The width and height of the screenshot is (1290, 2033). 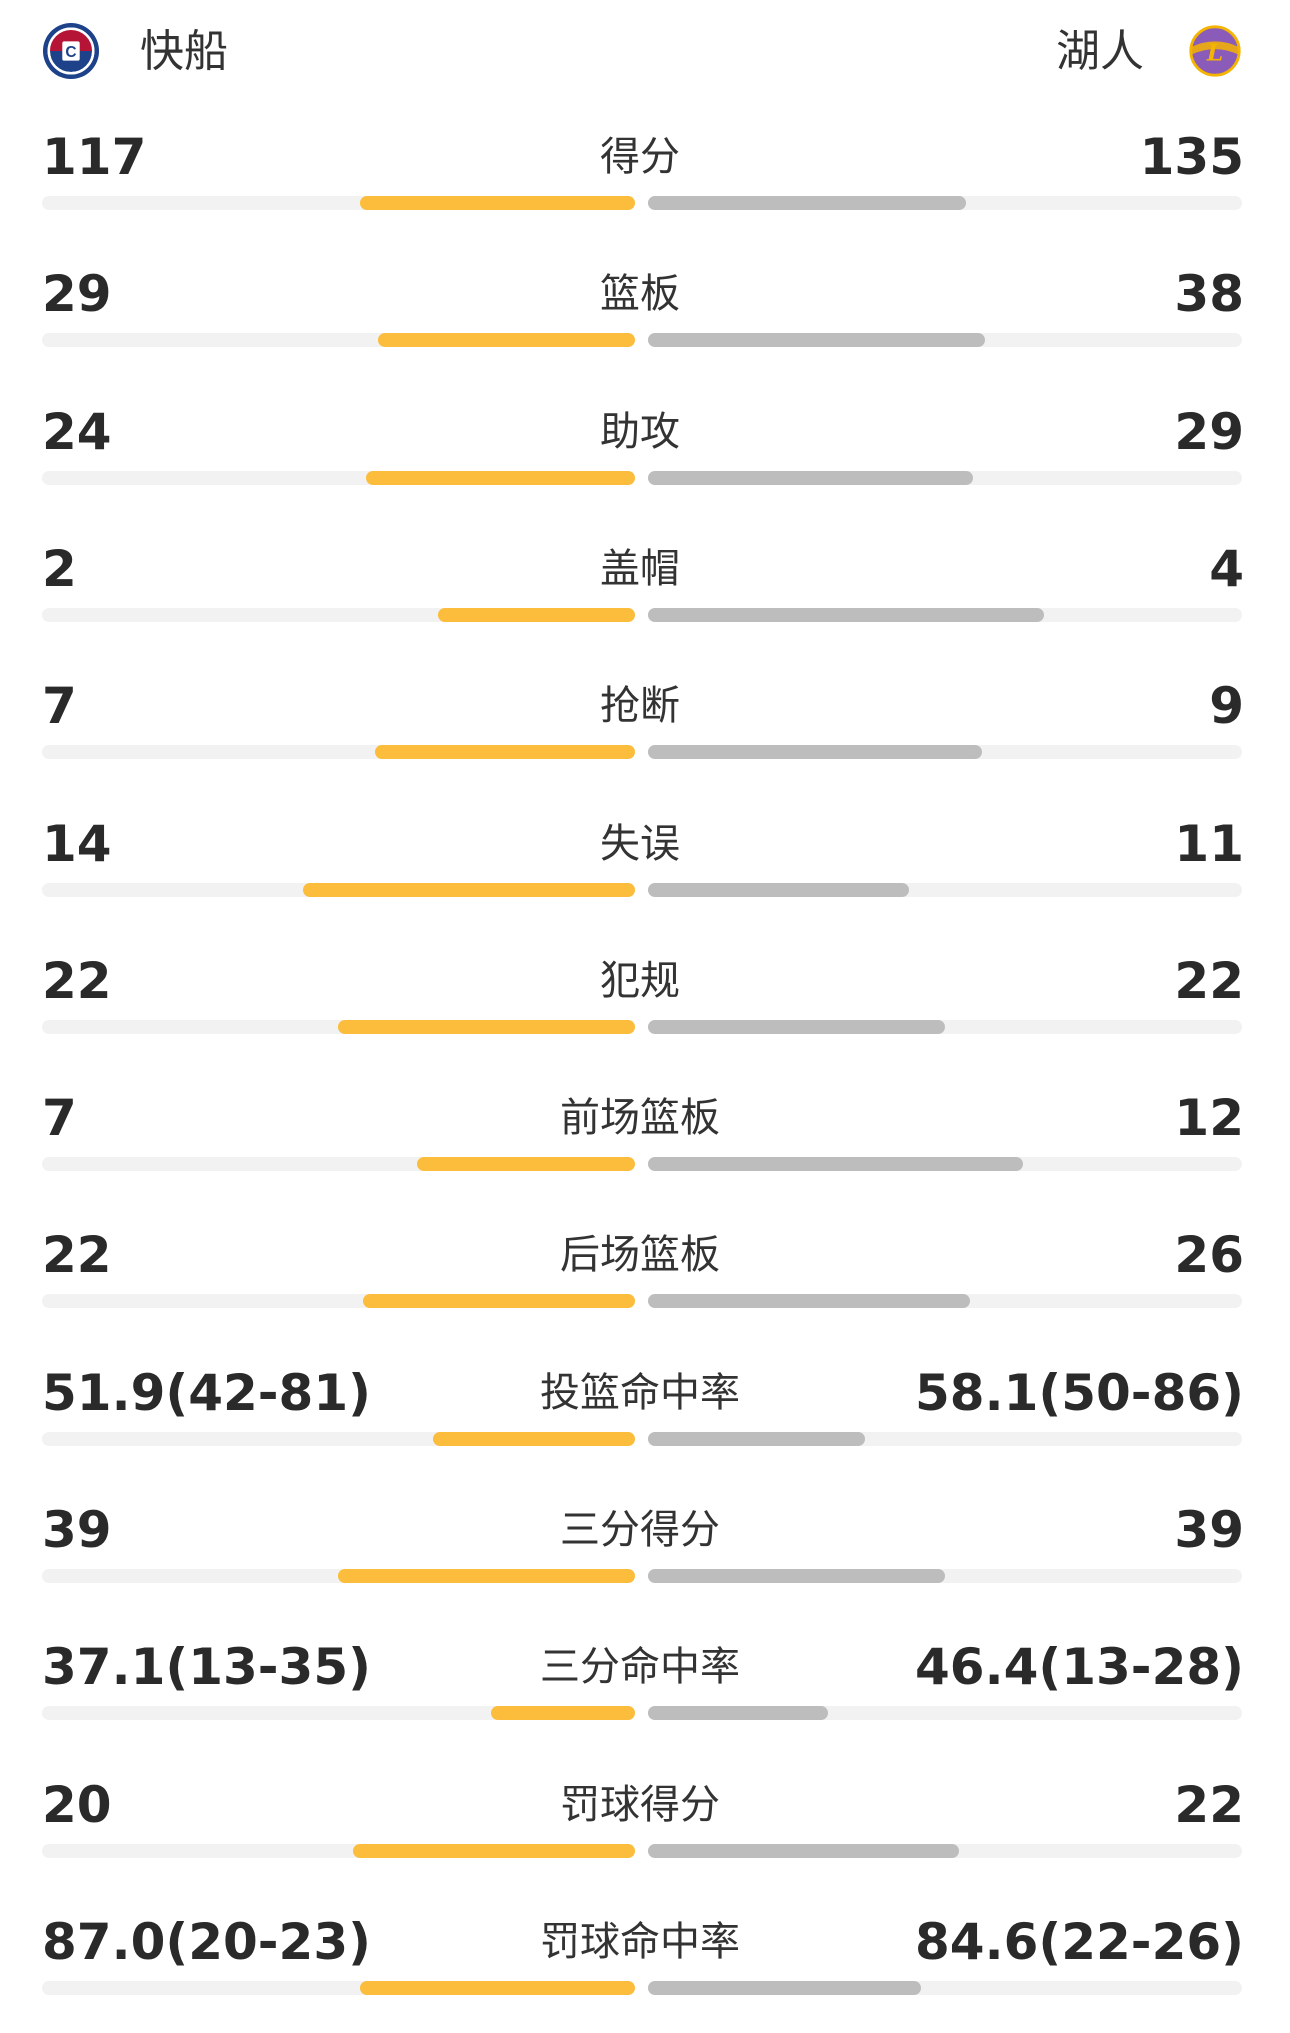 I want to click on stat-row: 37.1(13-35) 三分命中率 46.4(13-28), so click(x=645, y=1683).